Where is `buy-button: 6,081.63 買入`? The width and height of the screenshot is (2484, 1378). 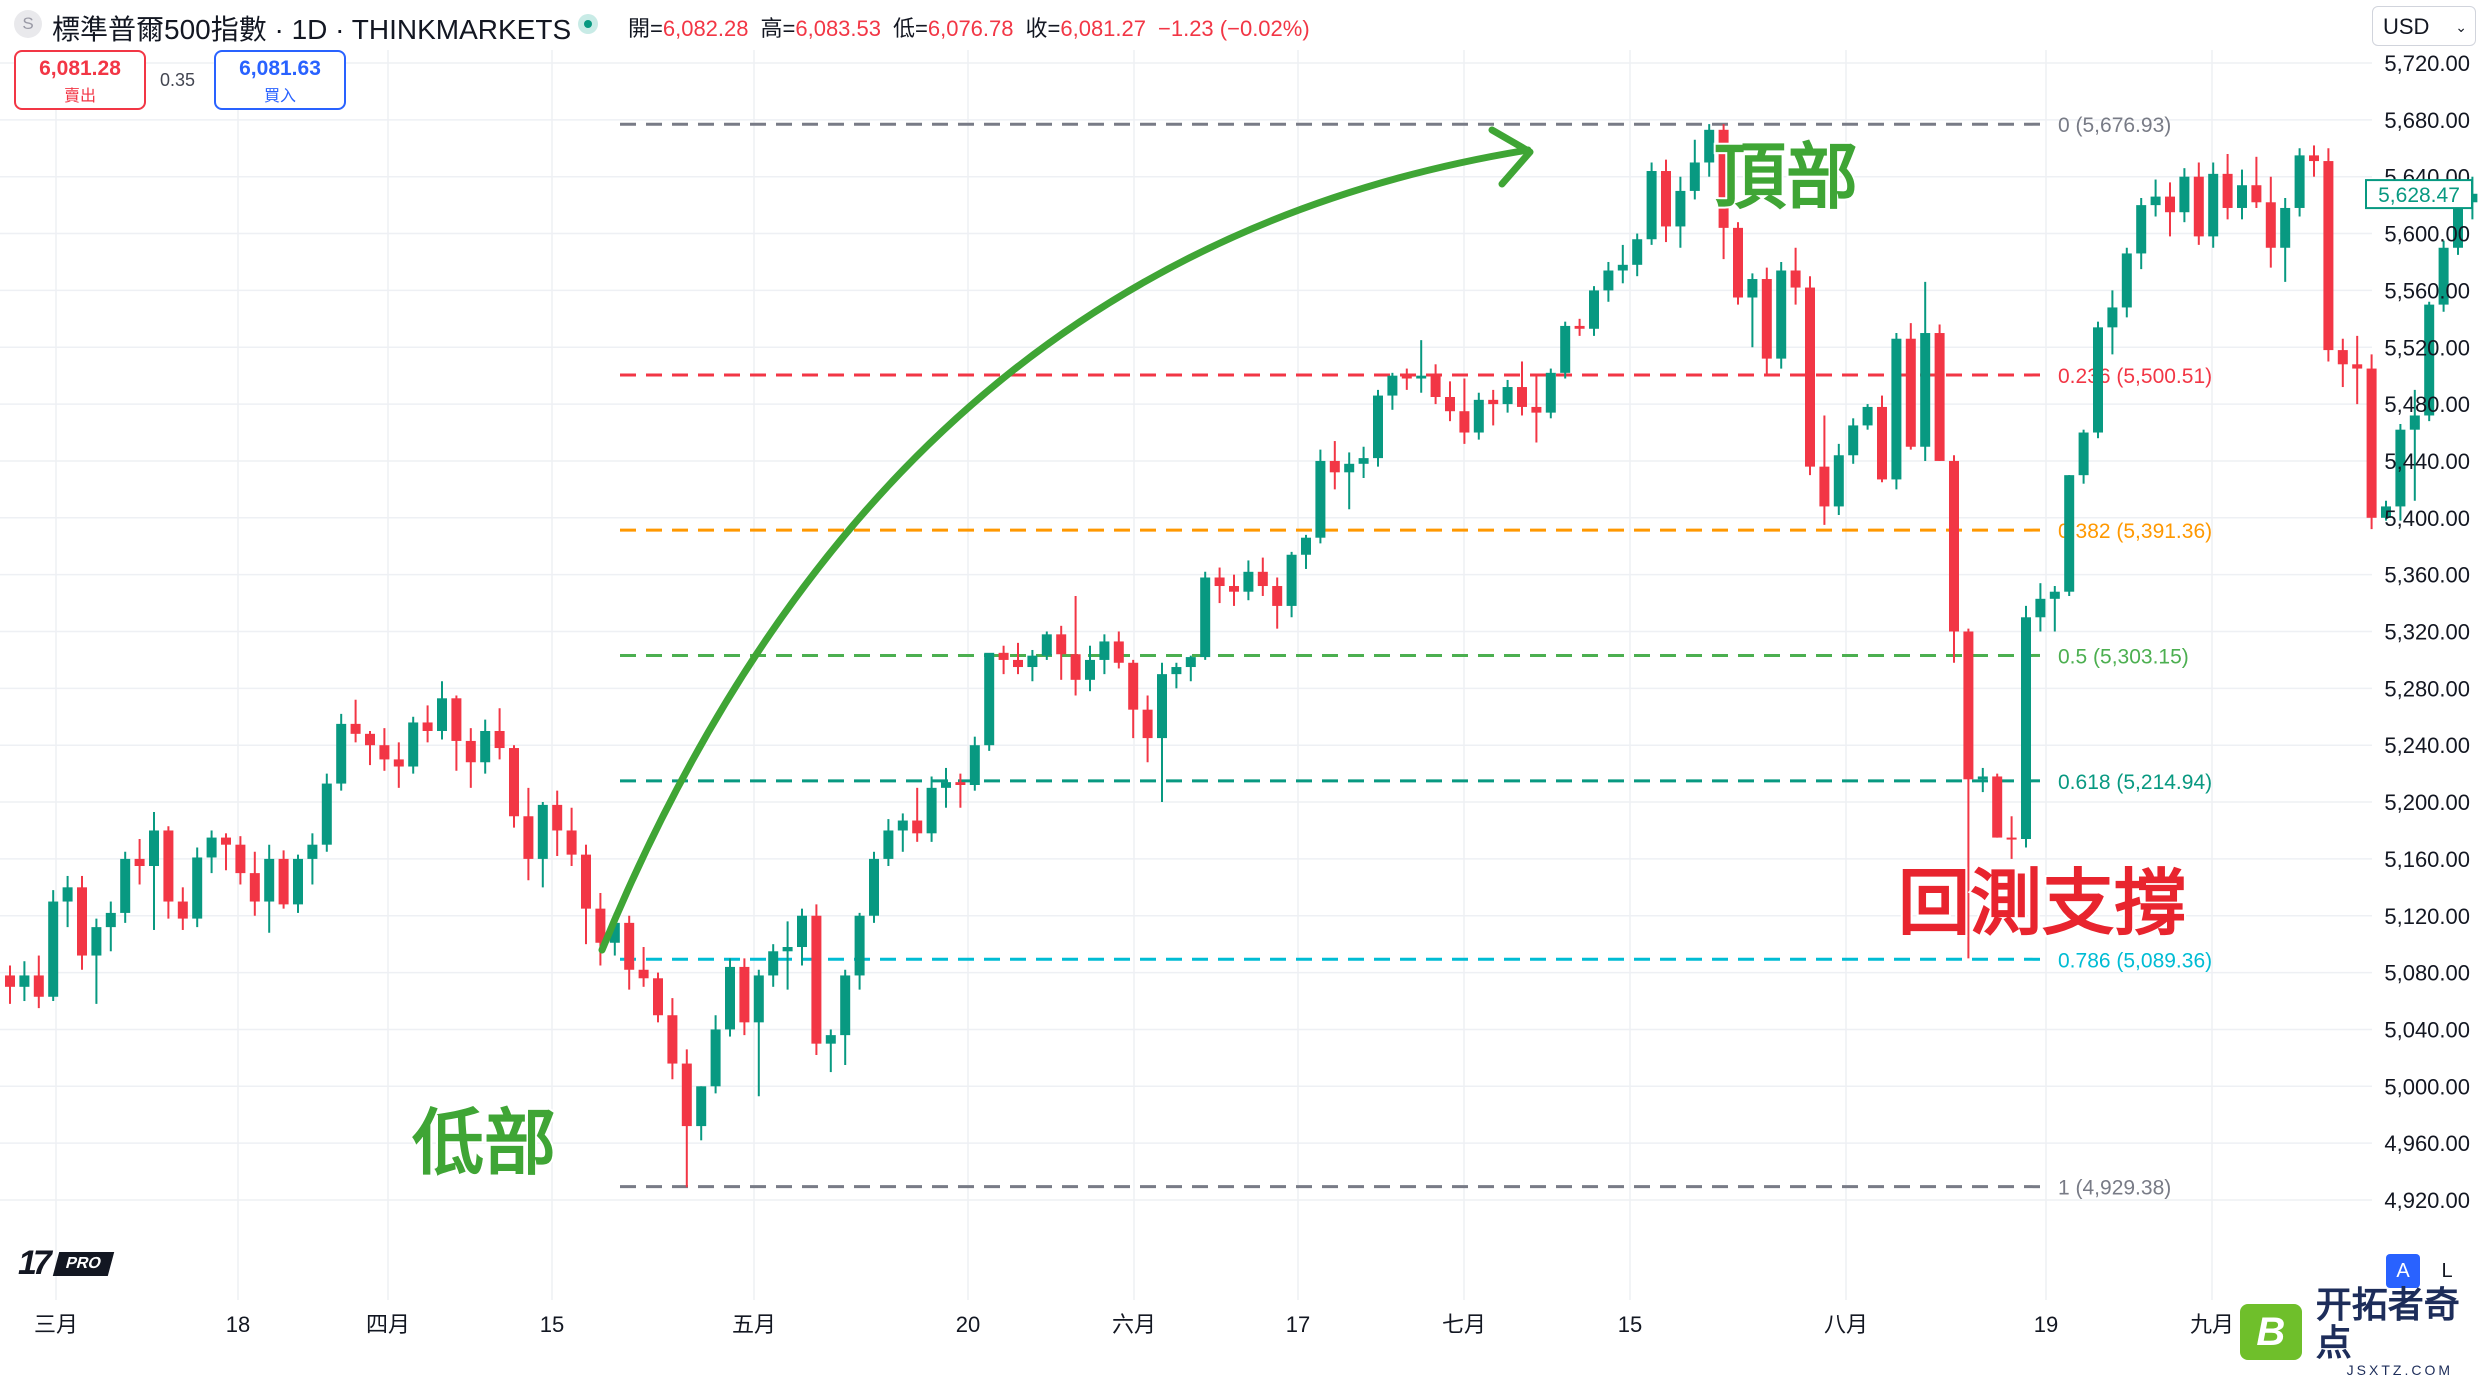
buy-button: 6,081.63 買入 is located at coordinates (280, 80).